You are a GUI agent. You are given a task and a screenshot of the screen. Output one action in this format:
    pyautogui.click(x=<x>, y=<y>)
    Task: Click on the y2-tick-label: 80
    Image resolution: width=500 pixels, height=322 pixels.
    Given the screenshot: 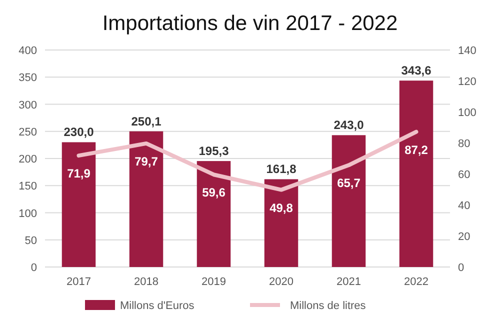 What is the action you would take?
    pyautogui.click(x=464, y=144)
    